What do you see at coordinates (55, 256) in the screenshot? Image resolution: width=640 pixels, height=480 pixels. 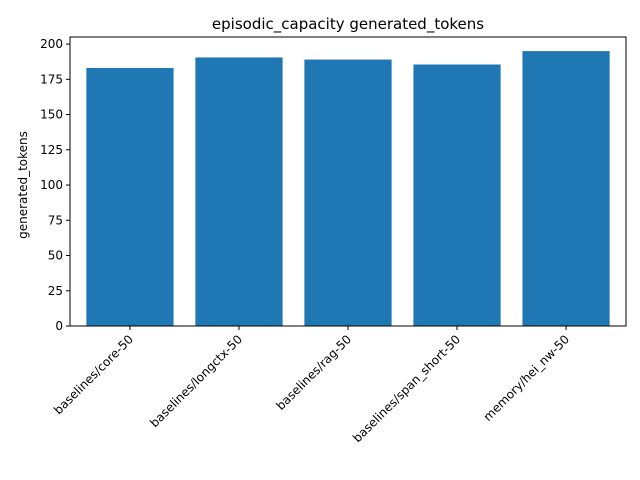 I see `y-tick-label-2: 50` at bounding box center [55, 256].